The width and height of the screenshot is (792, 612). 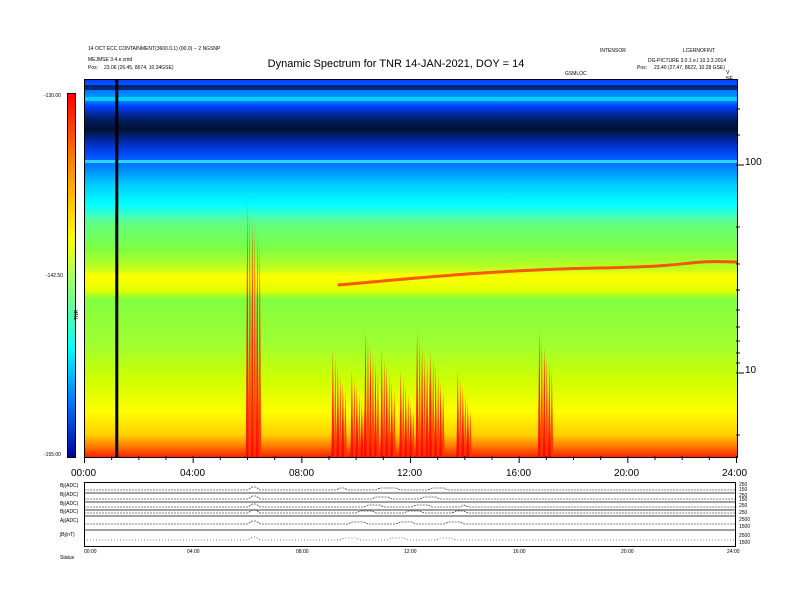 I want to click on panel3-tick-a: 250, so click(x=743, y=506).